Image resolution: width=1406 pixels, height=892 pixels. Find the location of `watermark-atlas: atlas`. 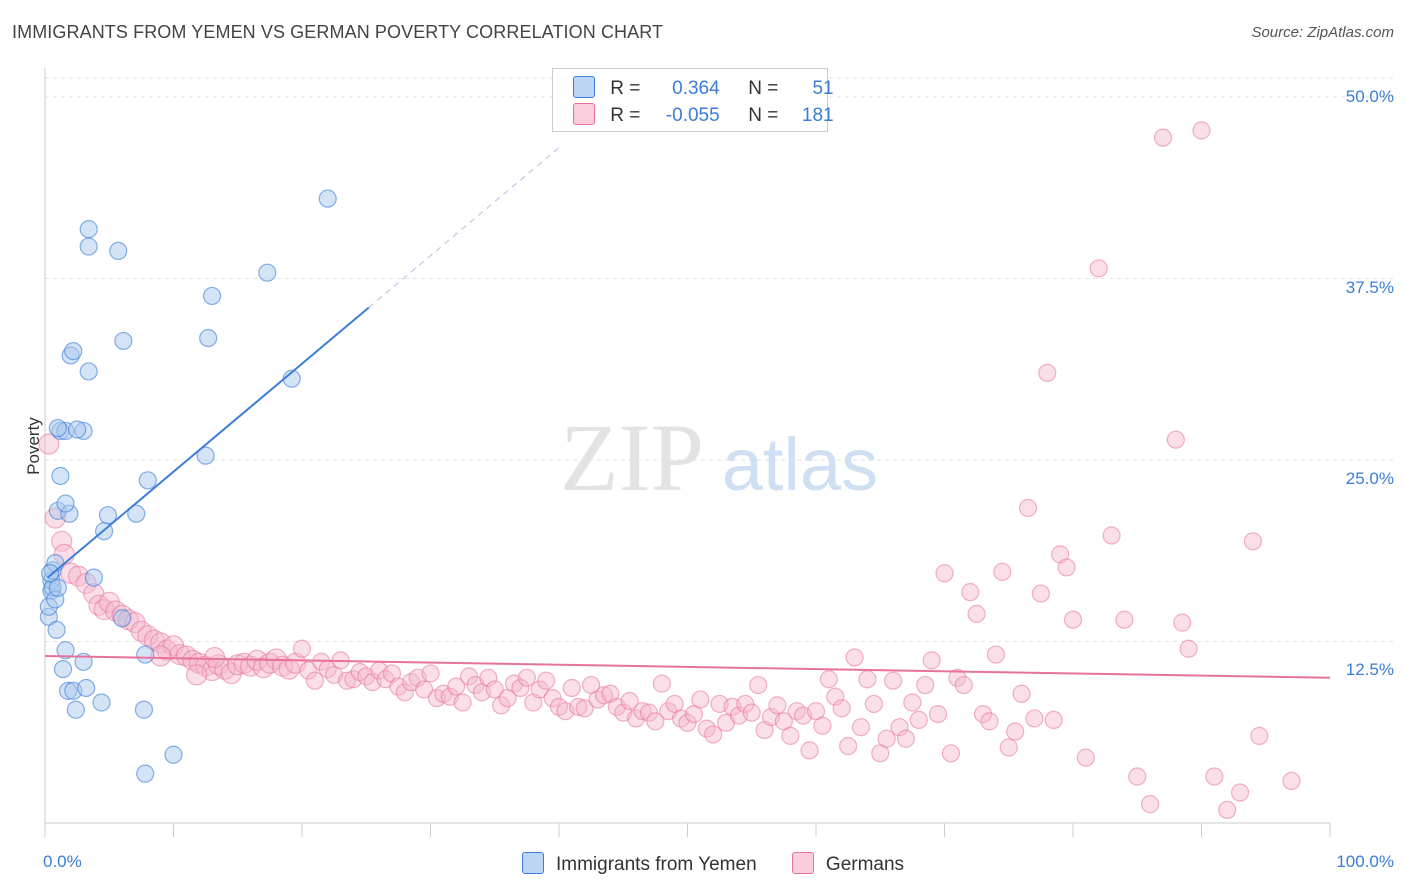

watermark-atlas: atlas is located at coordinates (800, 464).